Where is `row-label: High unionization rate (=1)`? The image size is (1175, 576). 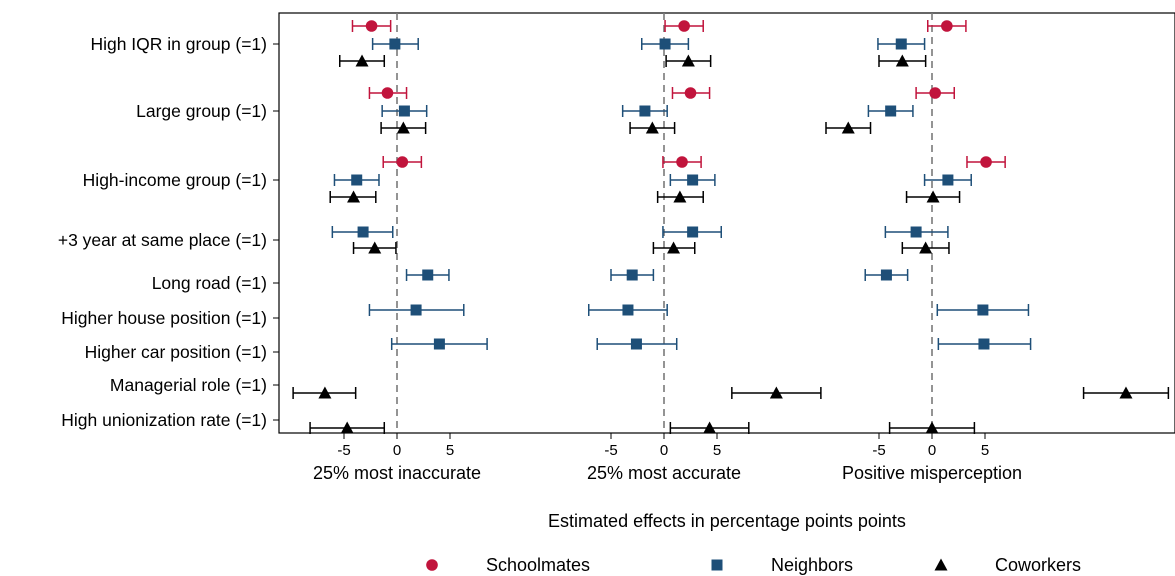
row-label: High unionization rate (=1) is located at coordinates (164, 420).